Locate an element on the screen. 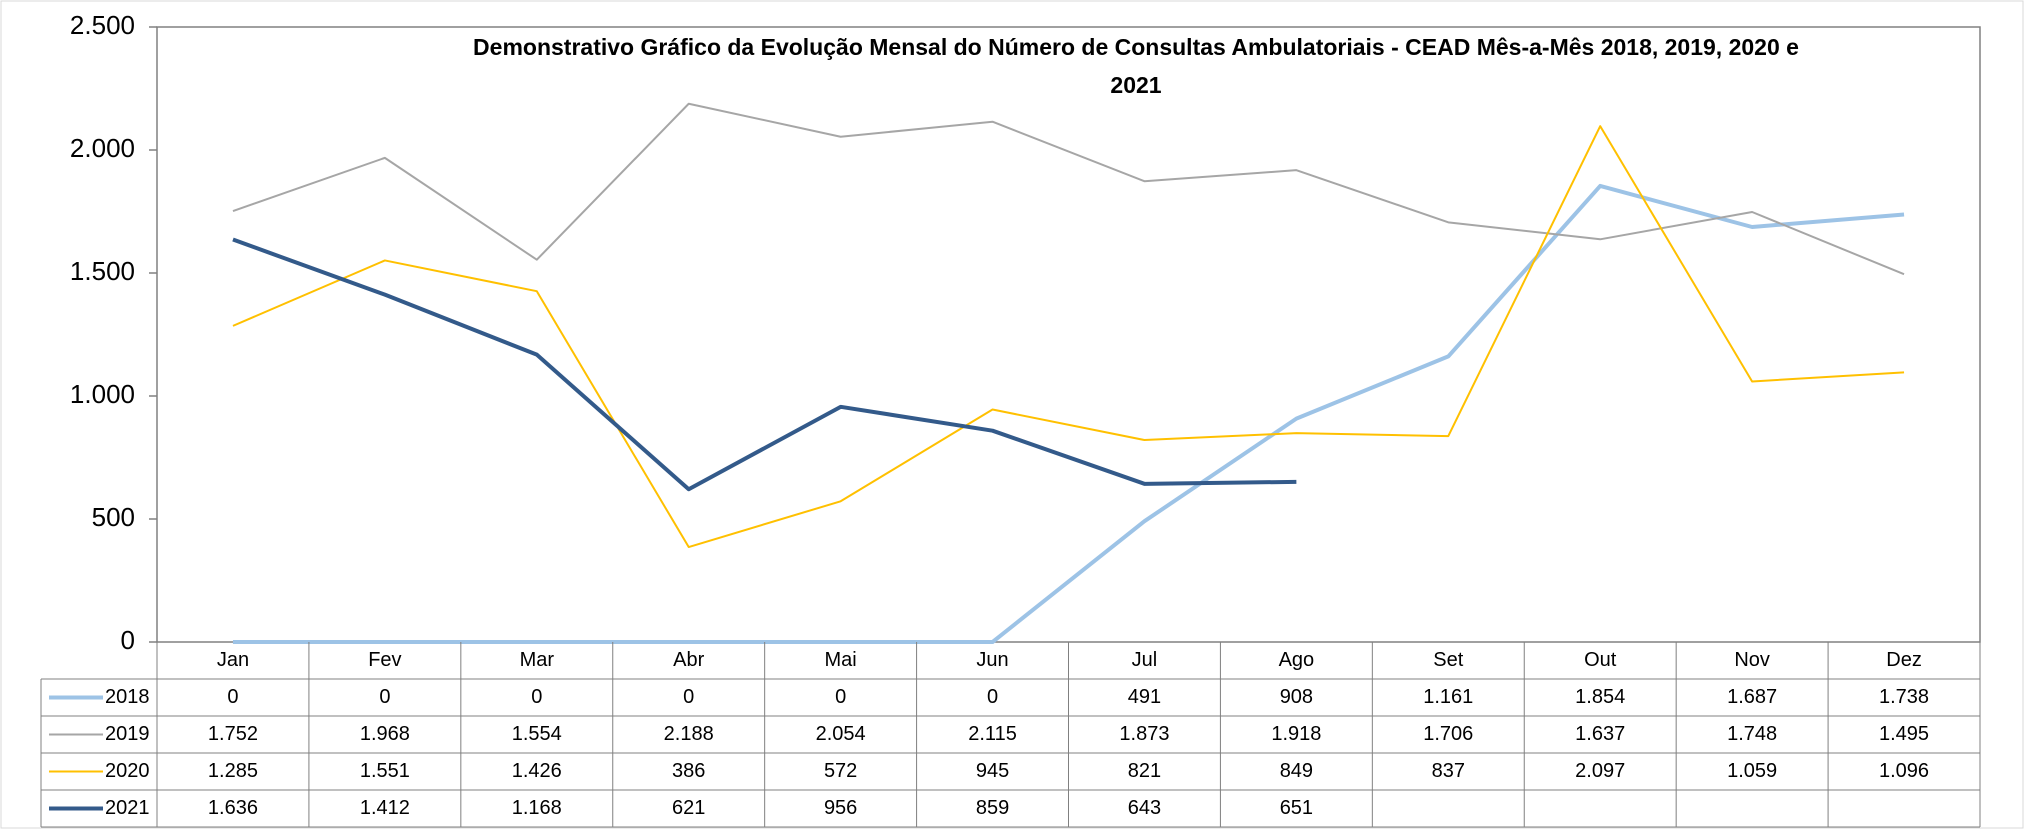 The width and height of the screenshot is (2024, 829). table-value: 1.412 is located at coordinates (385, 808).